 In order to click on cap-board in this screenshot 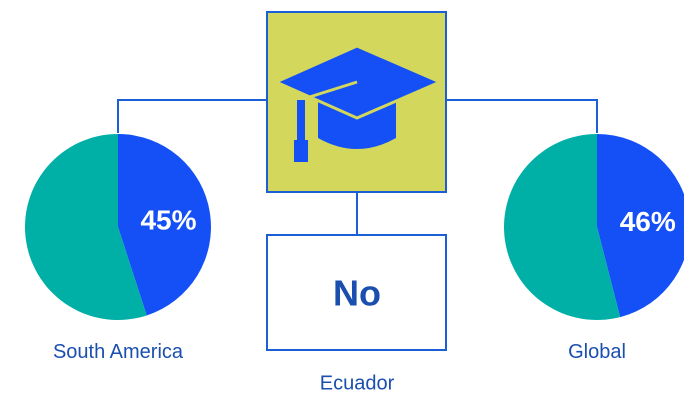, I will do `click(358, 82)`.